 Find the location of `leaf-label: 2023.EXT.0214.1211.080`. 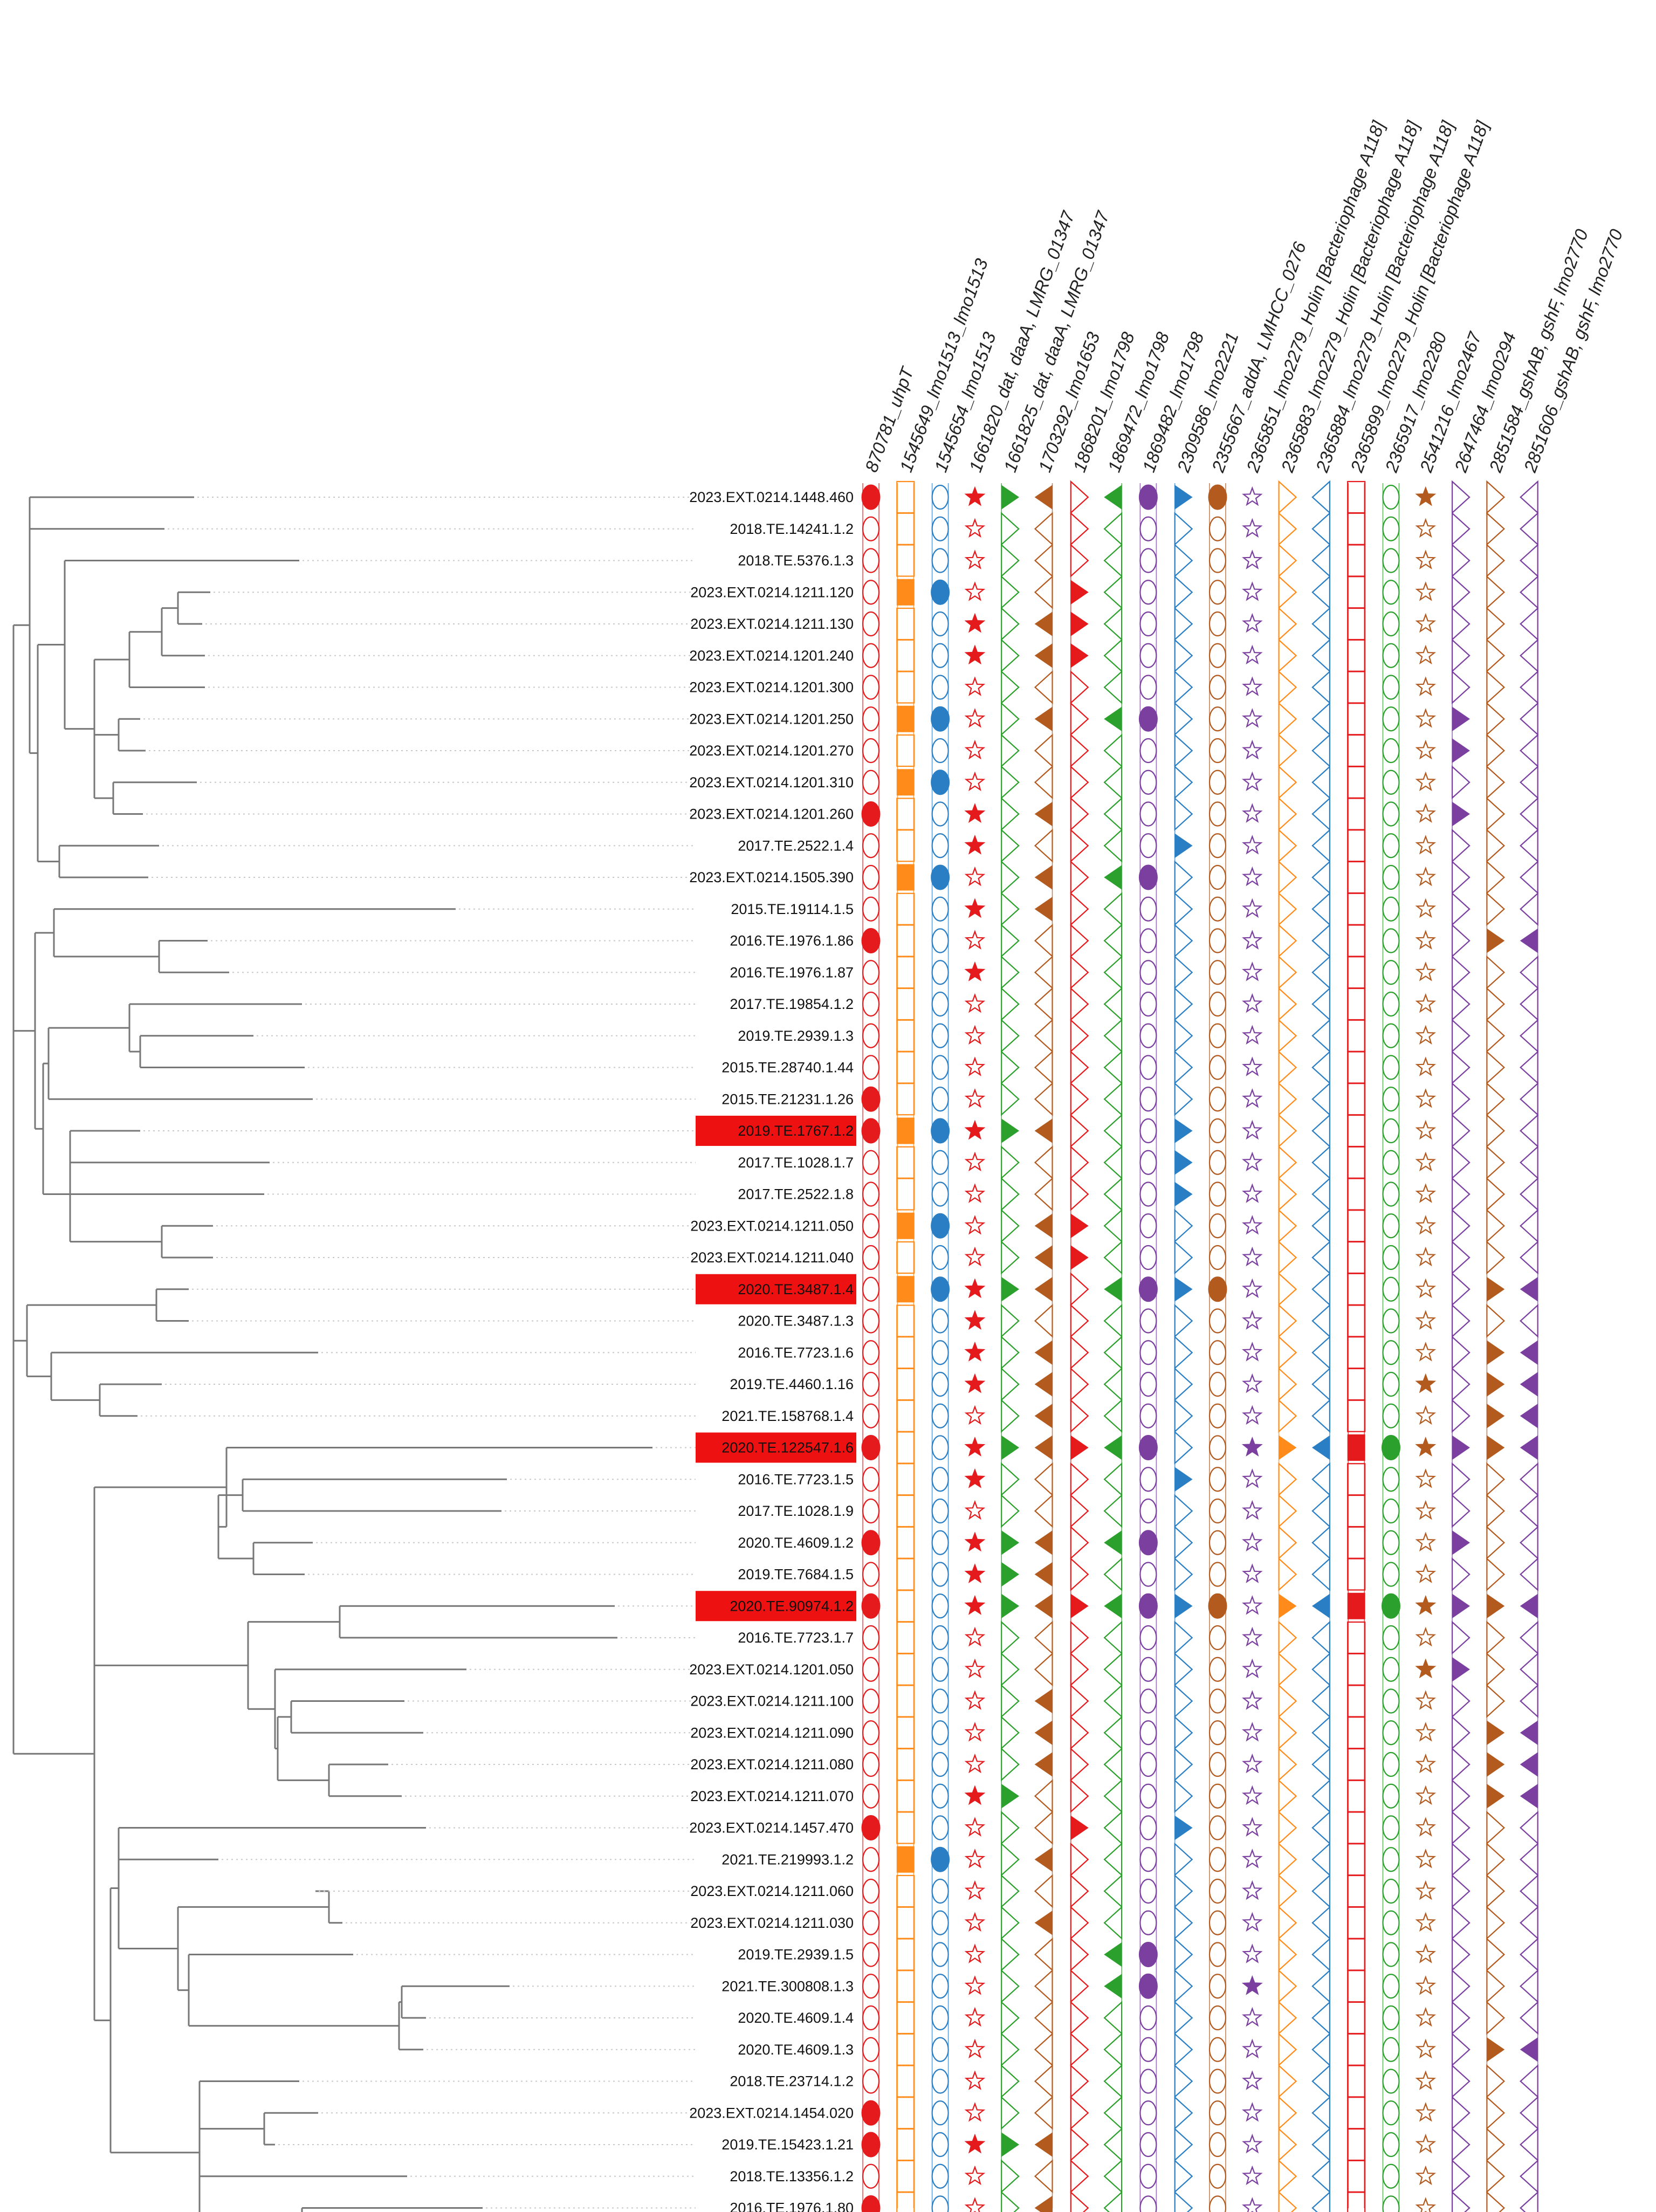

leaf-label: 2023.EXT.0214.1211.080 is located at coordinates (772, 1764).